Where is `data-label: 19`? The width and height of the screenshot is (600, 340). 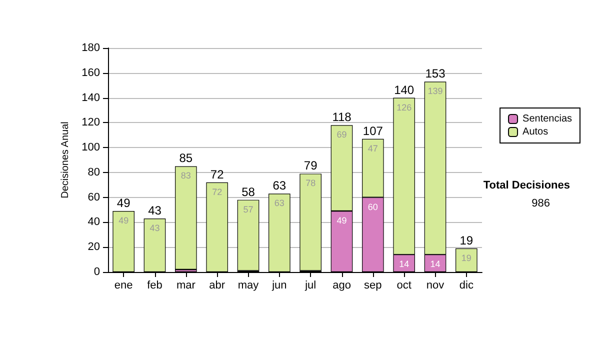
data-label: 19 is located at coordinates (466, 257).